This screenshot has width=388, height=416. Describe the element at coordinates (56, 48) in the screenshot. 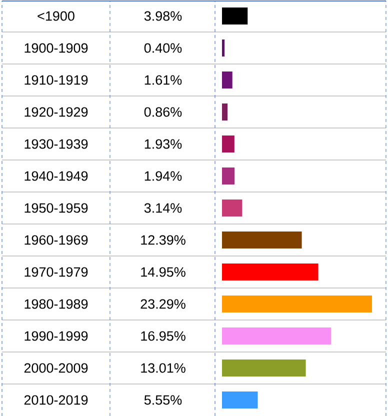

I see `y-tick-label: 1900-1909` at that location.